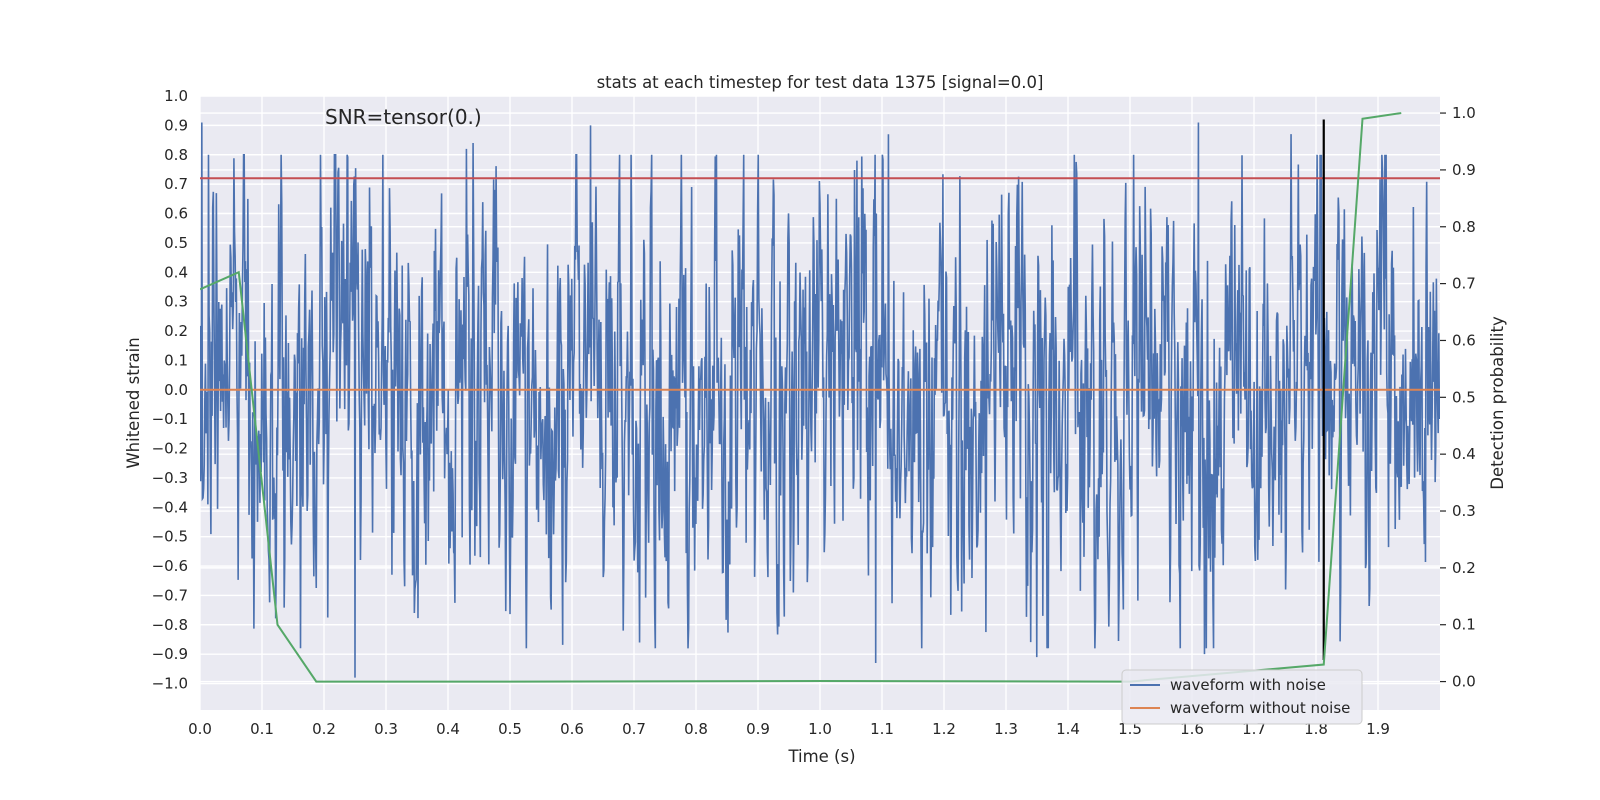 The image size is (1600, 800). Describe the element at coordinates (176, 184) in the screenshot. I see `y-left-tick-label: 0.7` at that location.